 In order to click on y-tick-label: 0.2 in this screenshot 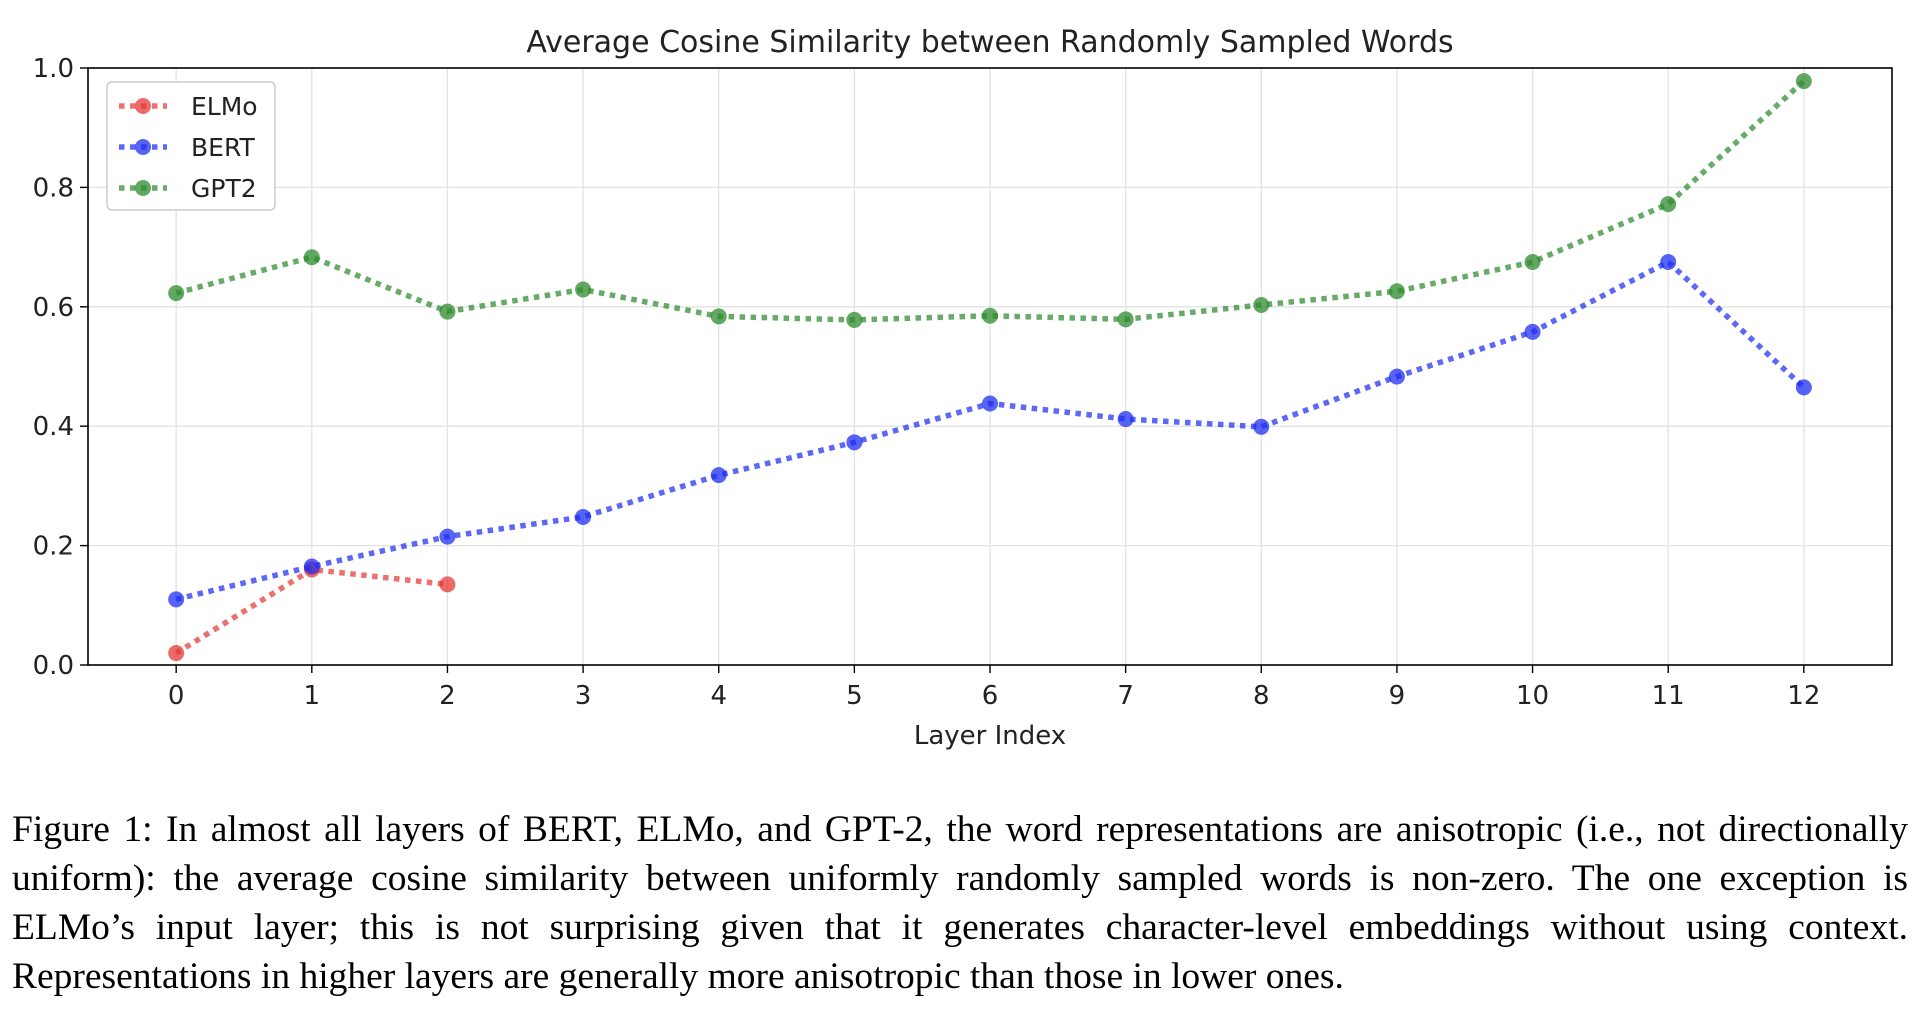, I will do `click(53, 547)`.